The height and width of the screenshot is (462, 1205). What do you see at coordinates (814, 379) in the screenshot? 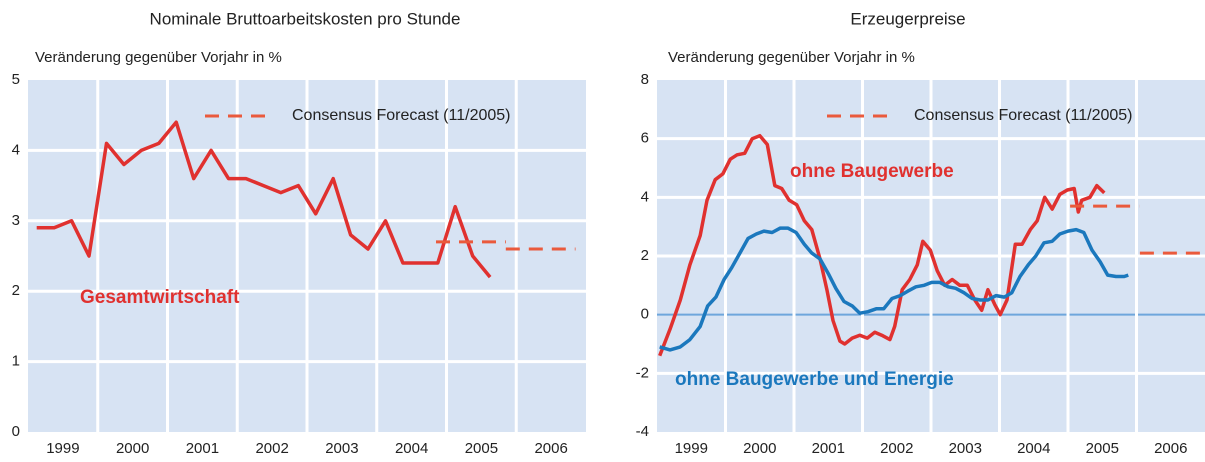
I see `series-label: ohne Baugewerbe und Energie` at bounding box center [814, 379].